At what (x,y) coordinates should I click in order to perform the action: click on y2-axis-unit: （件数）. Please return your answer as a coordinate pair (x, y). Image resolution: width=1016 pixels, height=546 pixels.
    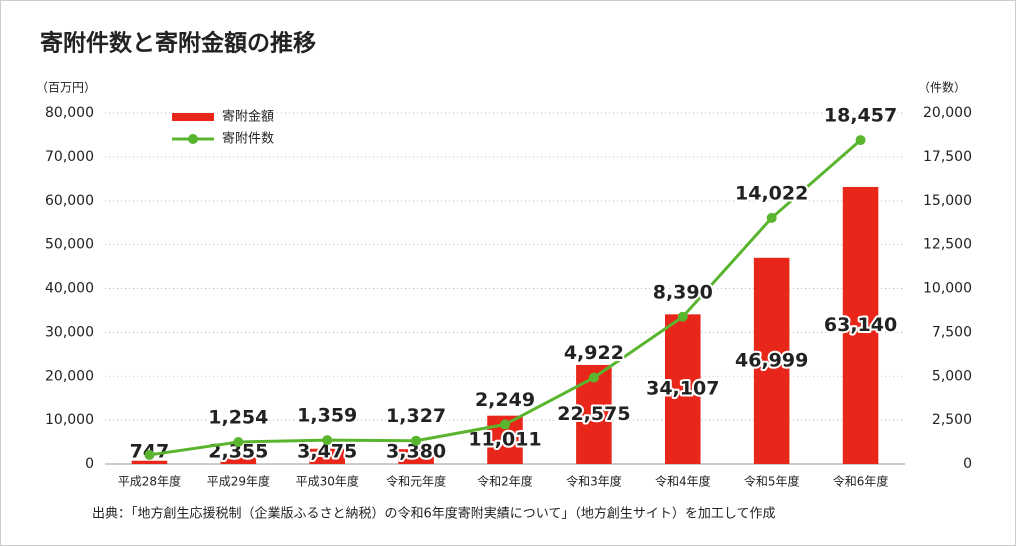
    Looking at the image, I should click on (942, 87).